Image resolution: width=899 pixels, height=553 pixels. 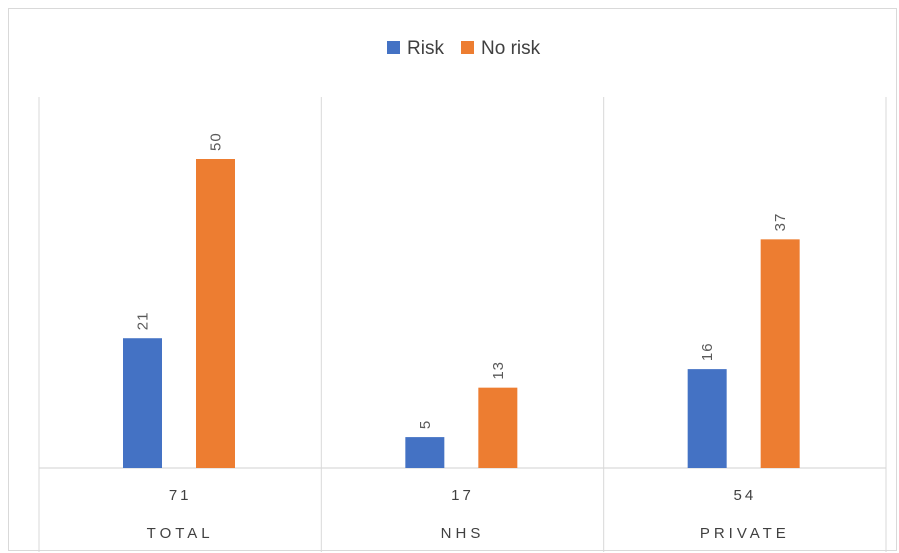 I want to click on category-total-nhs: 17, so click(x=462, y=495).